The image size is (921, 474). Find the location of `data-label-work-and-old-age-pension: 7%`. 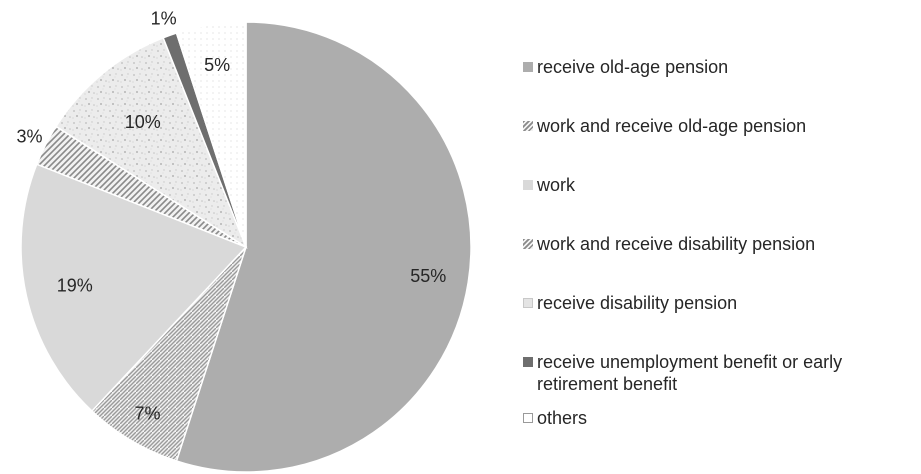

data-label-work-and-old-age-pension: 7% is located at coordinates (147, 414).